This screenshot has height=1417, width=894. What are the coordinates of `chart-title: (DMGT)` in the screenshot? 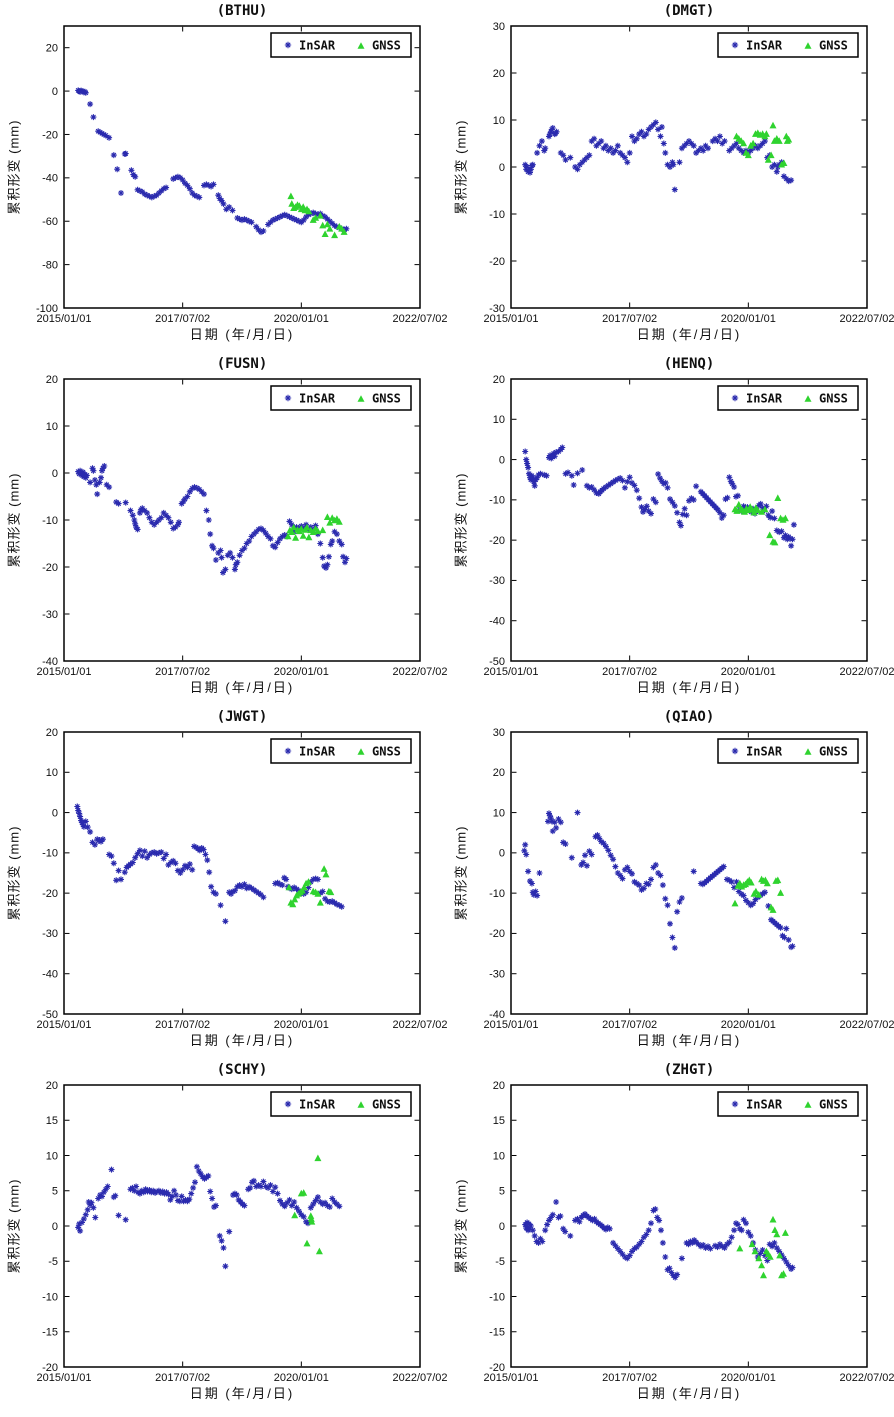 It's located at (689, 11).